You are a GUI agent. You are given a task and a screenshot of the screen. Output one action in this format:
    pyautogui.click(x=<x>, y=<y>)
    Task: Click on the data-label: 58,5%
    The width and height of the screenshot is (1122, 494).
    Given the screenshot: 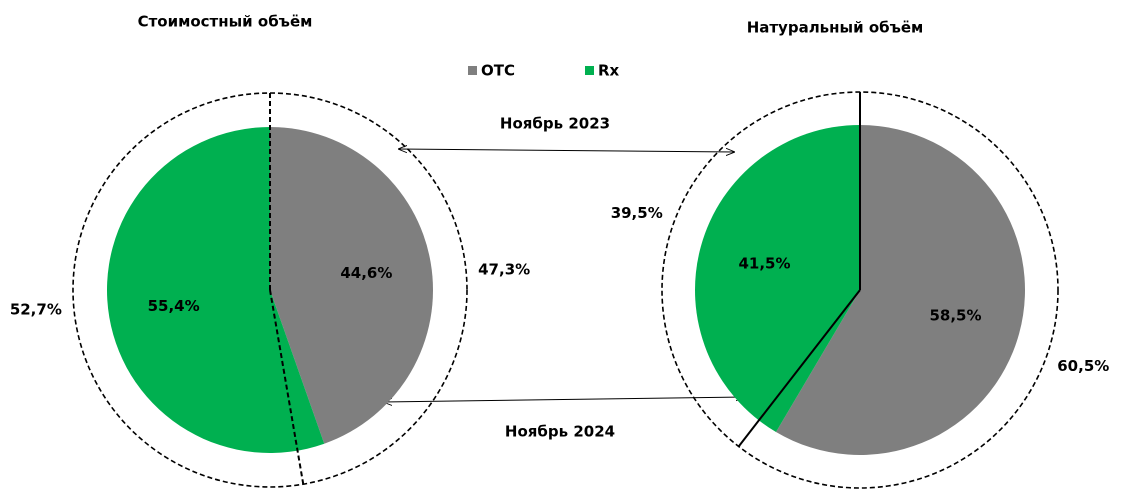 What is the action you would take?
    pyautogui.click(x=955, y=316)
    